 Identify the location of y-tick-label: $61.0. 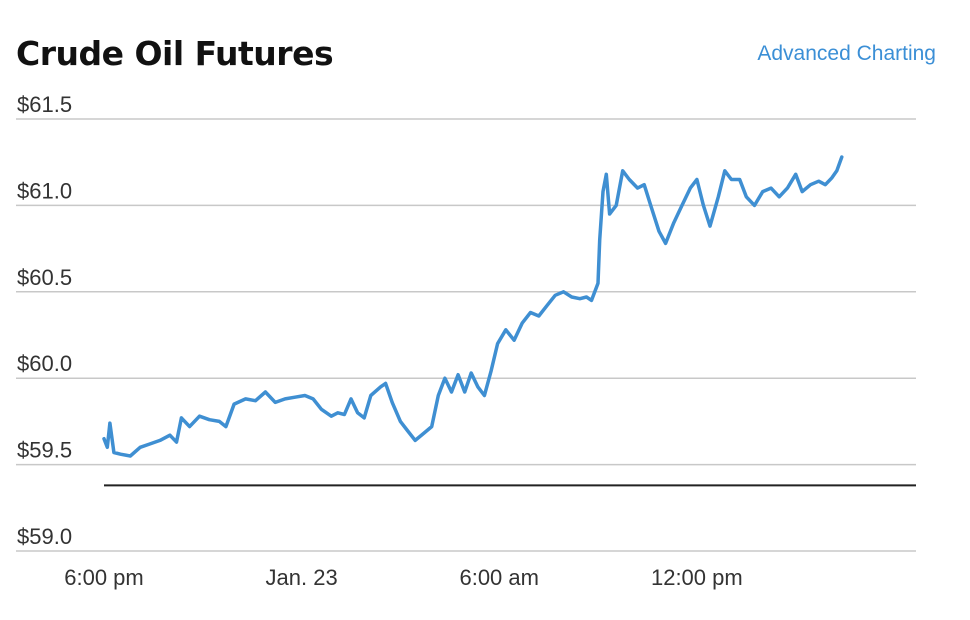
(44, 190).